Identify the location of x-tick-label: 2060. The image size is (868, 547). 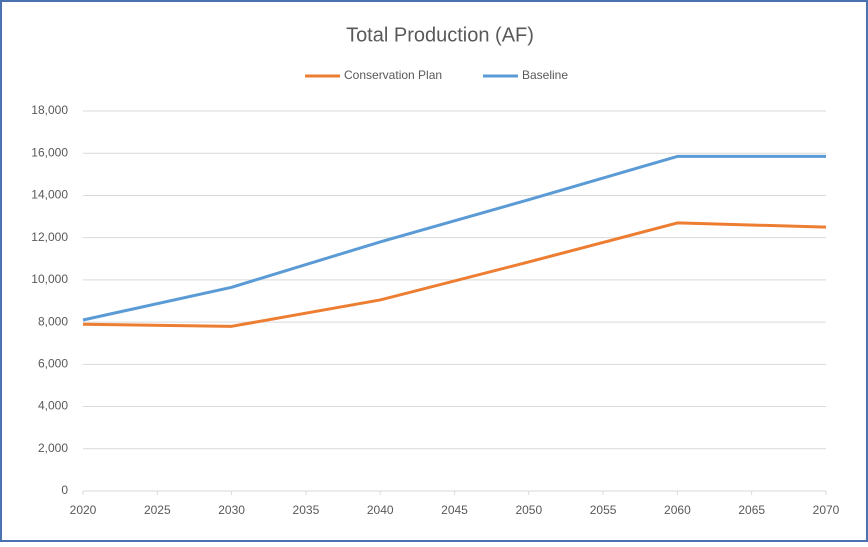
(677, 510).